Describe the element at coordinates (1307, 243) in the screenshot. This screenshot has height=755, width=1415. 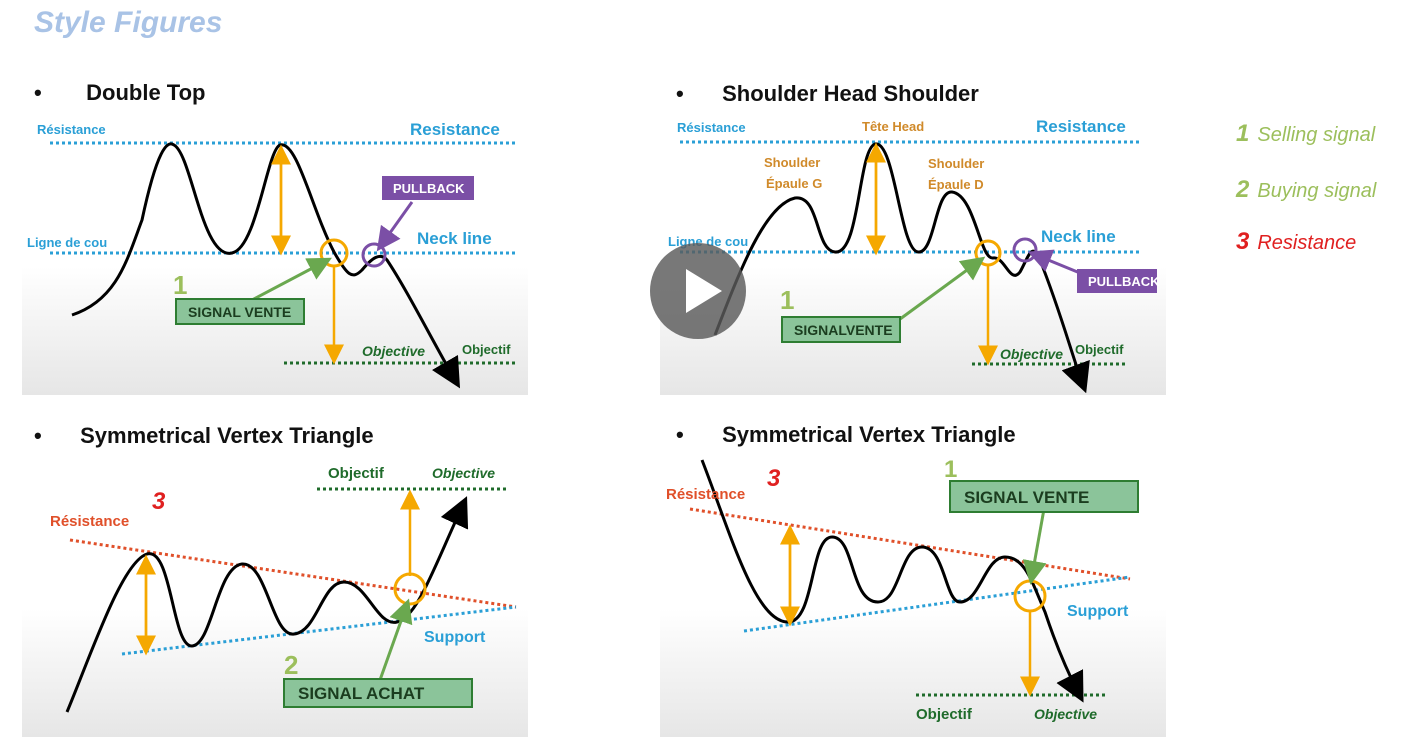
I see `legend-text: Resistance` at that location.